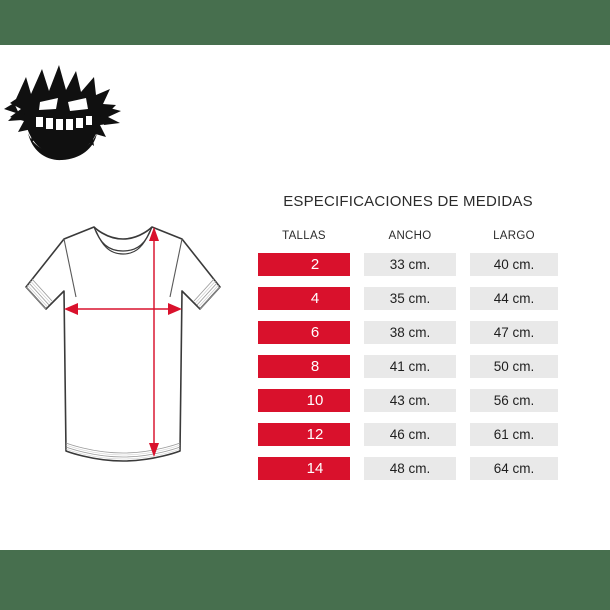  I want to click on table-row: 2 33 cm. 40 cm., so click(408, 264).